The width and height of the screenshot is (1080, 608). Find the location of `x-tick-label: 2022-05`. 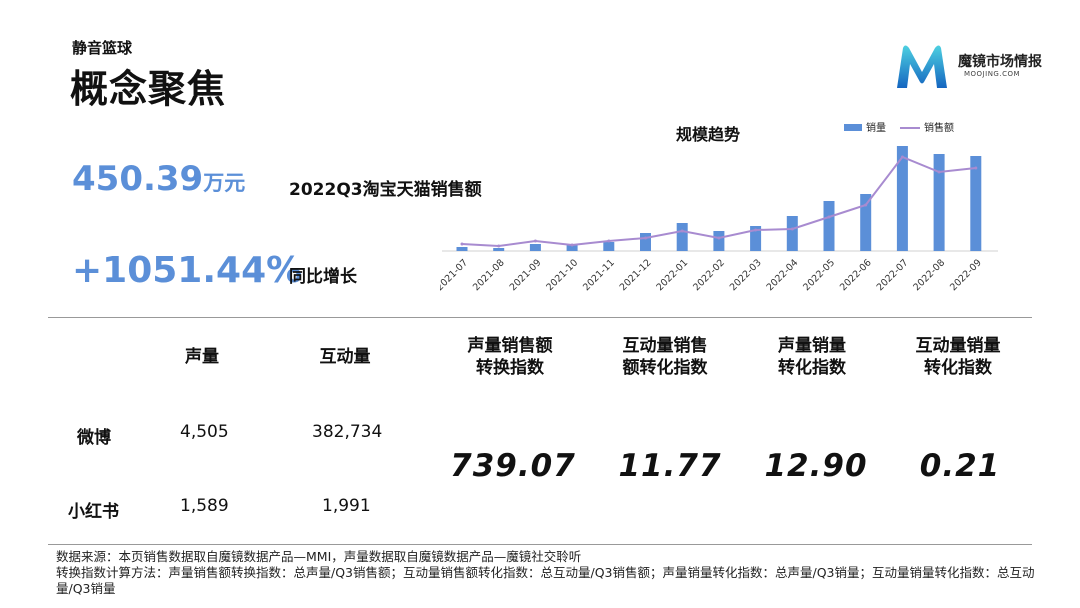

x-tick-label: 2022-05 is located at coordinates (819, 275).